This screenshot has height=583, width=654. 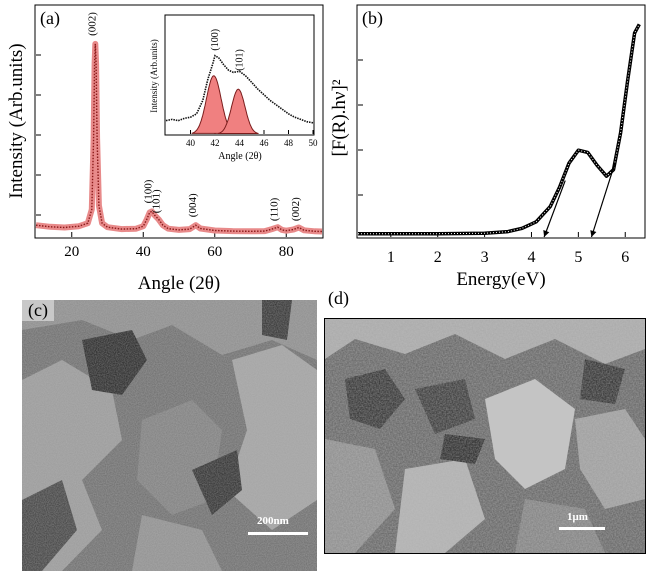 What do you see at coordinates (438, 257) in the screenshot?
I see `b-xtick-label: 2` at bounding box center [438, 257].